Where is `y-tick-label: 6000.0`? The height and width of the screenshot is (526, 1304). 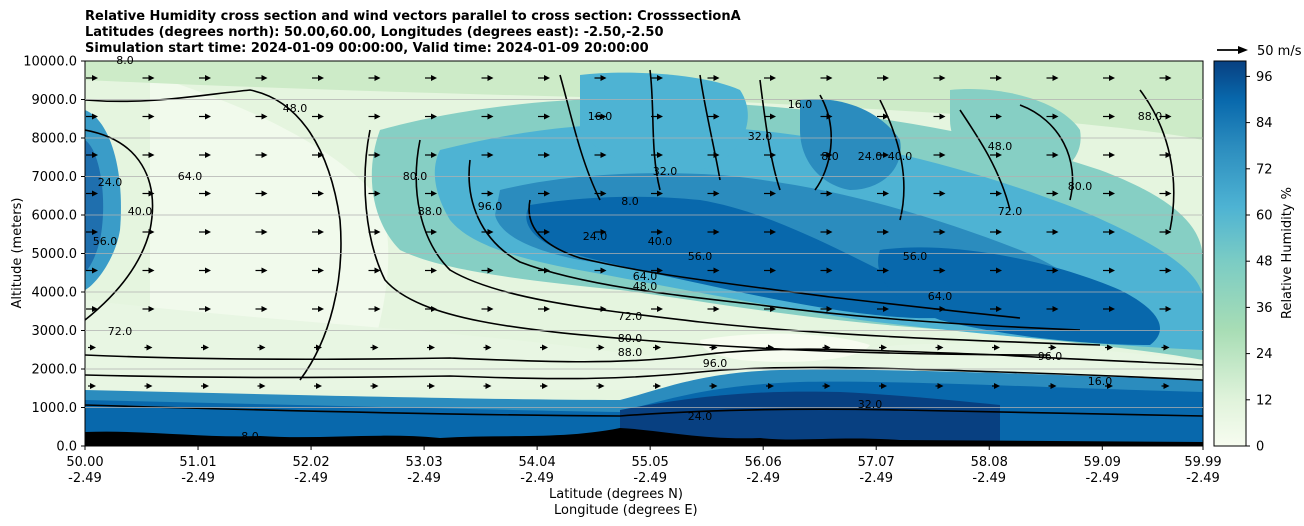 y-tick-label: 6000.0 is located at coordinates (55, 216).